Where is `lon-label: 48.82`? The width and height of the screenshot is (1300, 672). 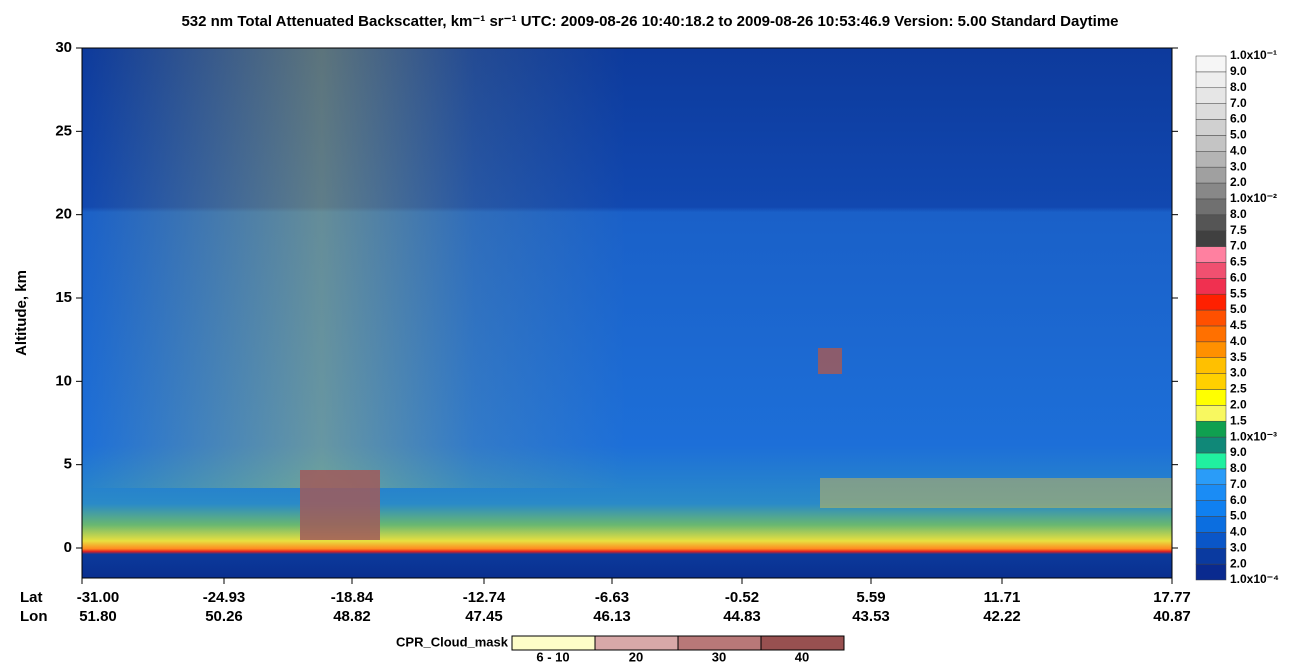 lon-label: 48.82 is located at coordinates (352, 616).